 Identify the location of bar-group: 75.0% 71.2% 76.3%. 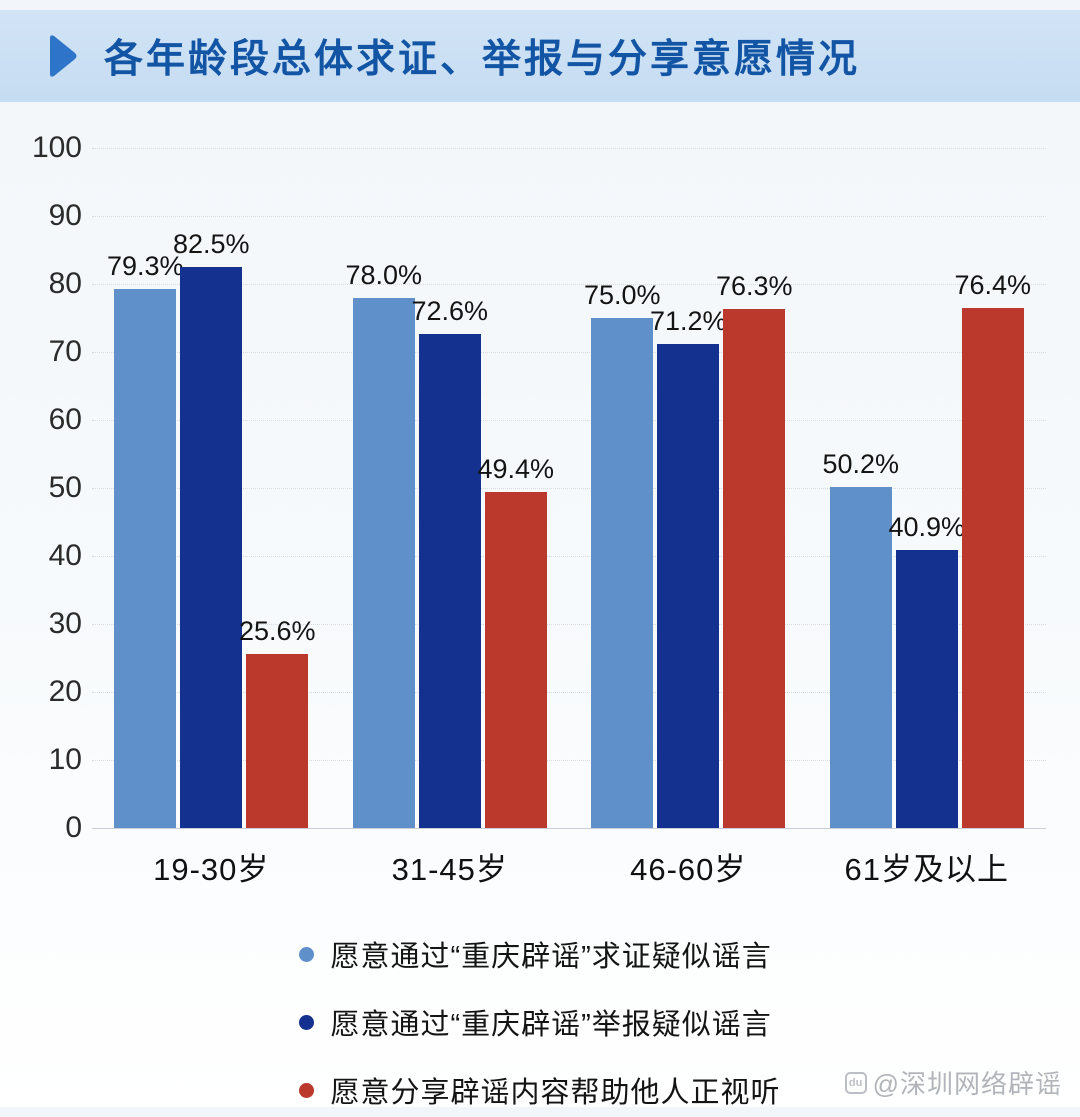
(688, 488).